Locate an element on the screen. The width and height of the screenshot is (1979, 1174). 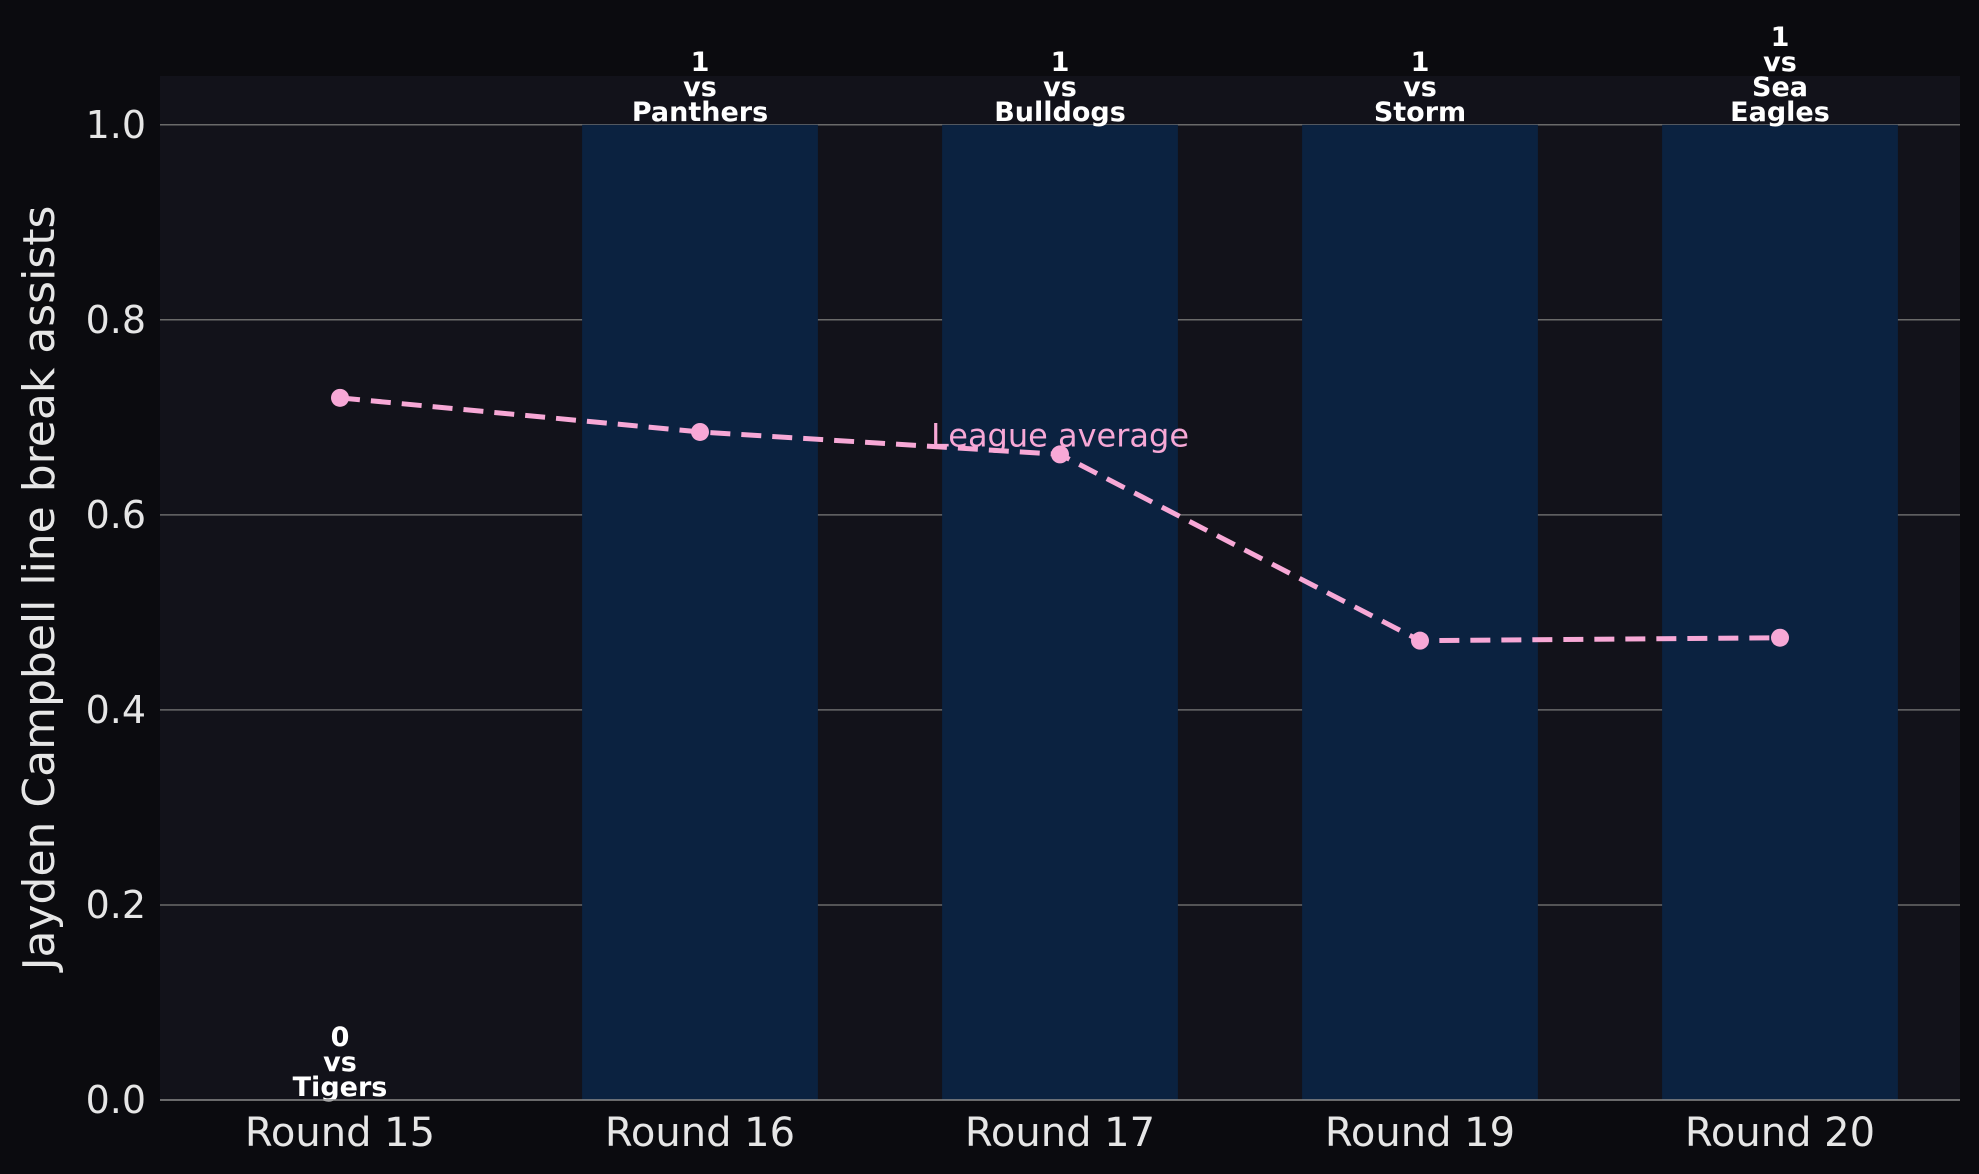
y-tick-label: 0.6 is located at coordinates (116, 515).